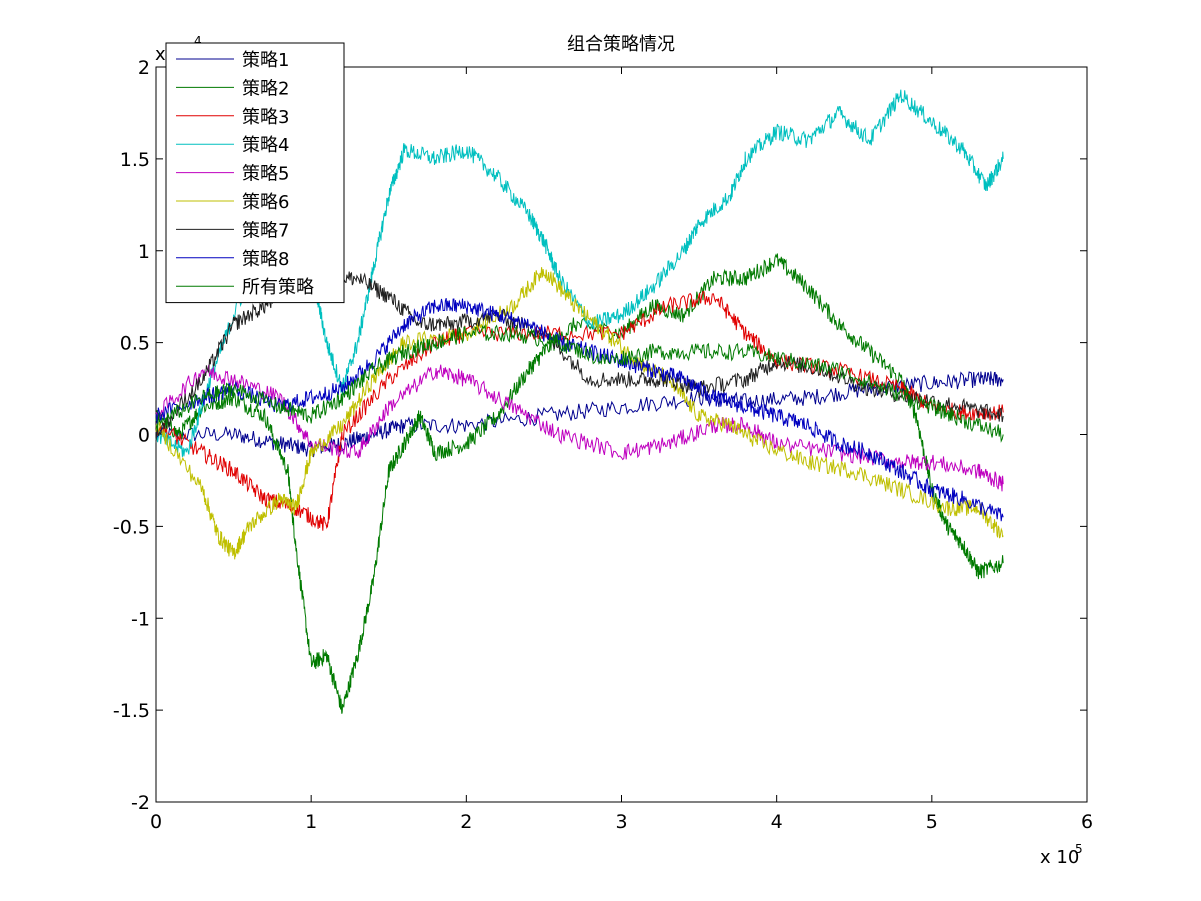  I want to click on y-tick-label: 0.5, so click(135, 344).